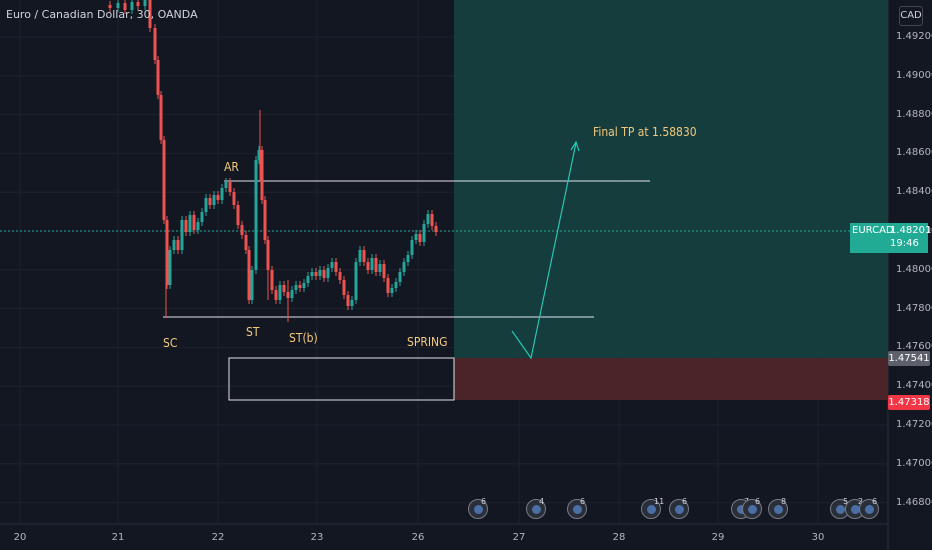 This screenshot has height=550, width=932. What do you see at coordinates (909, 358) in the screenshot?
I see `entry-price-tag: 1.47541` at bounding box center [909, 358].